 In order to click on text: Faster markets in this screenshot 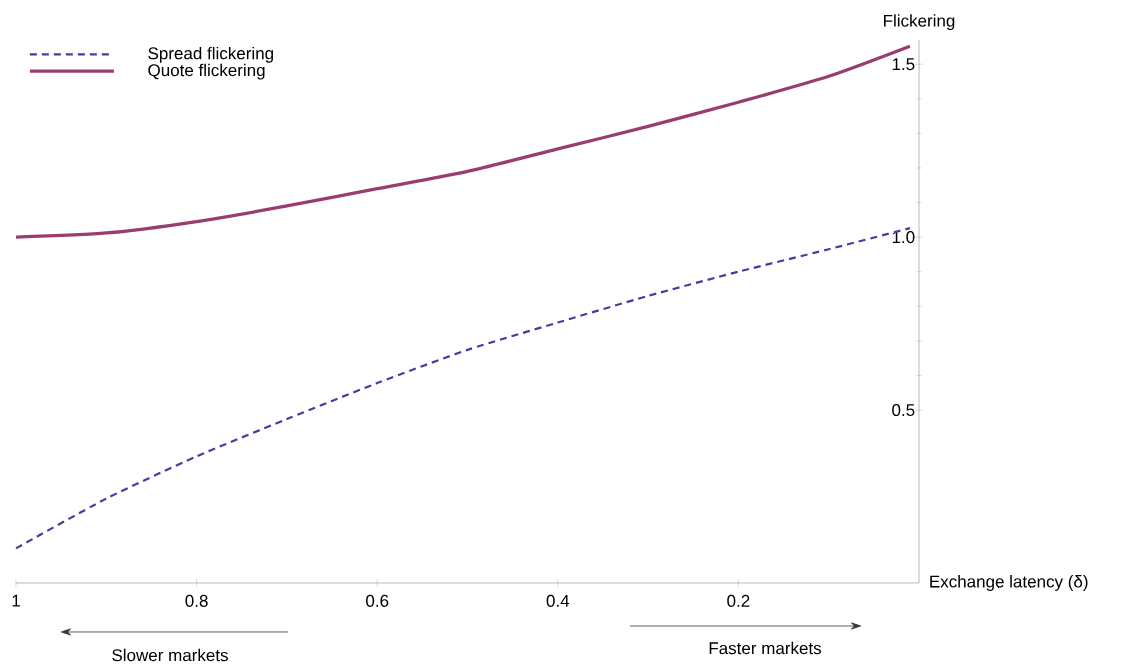, I will do `click(765, 648)`.